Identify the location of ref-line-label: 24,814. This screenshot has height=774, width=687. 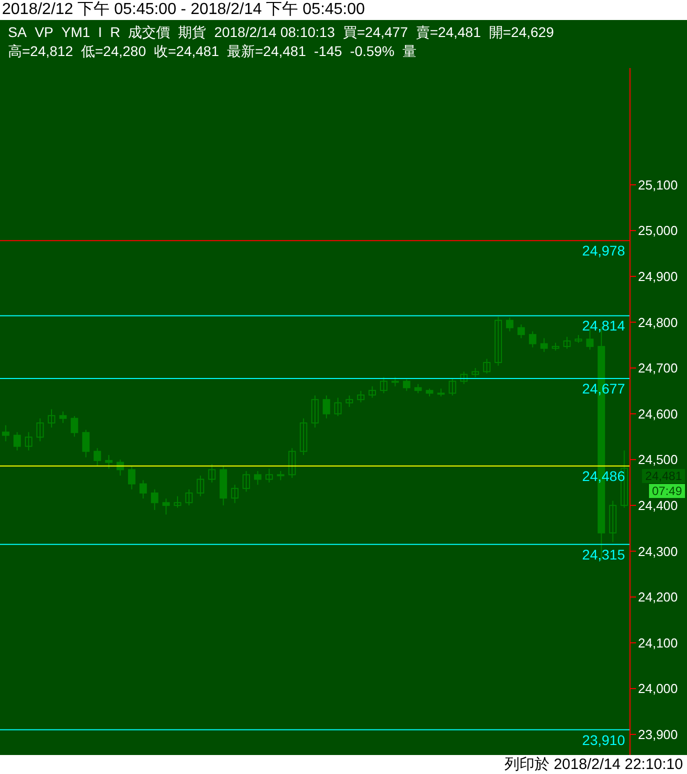
(604, 326).